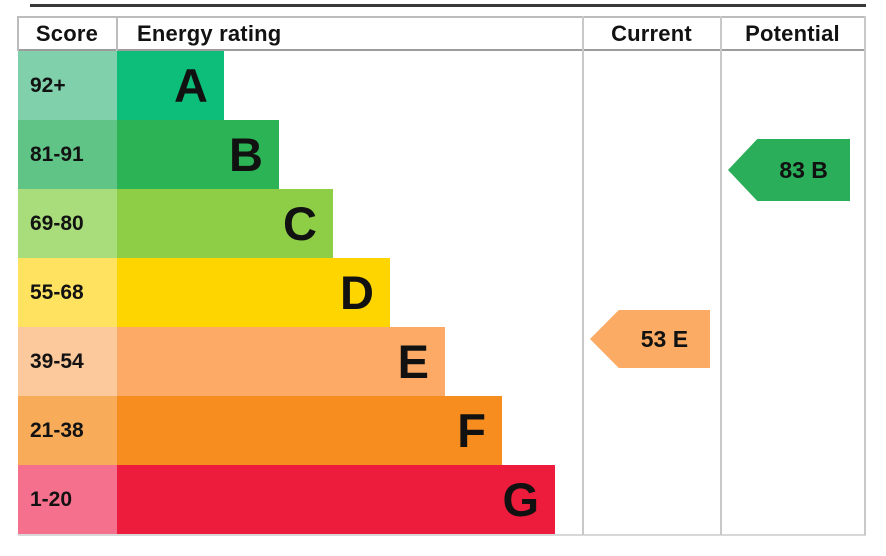 The width and height of the screenshot is (886, 556). What do you see at coordinates (67, 85) in the screenshot?
I see `score-range-cell: 92+` at bounding box center [67, 85].